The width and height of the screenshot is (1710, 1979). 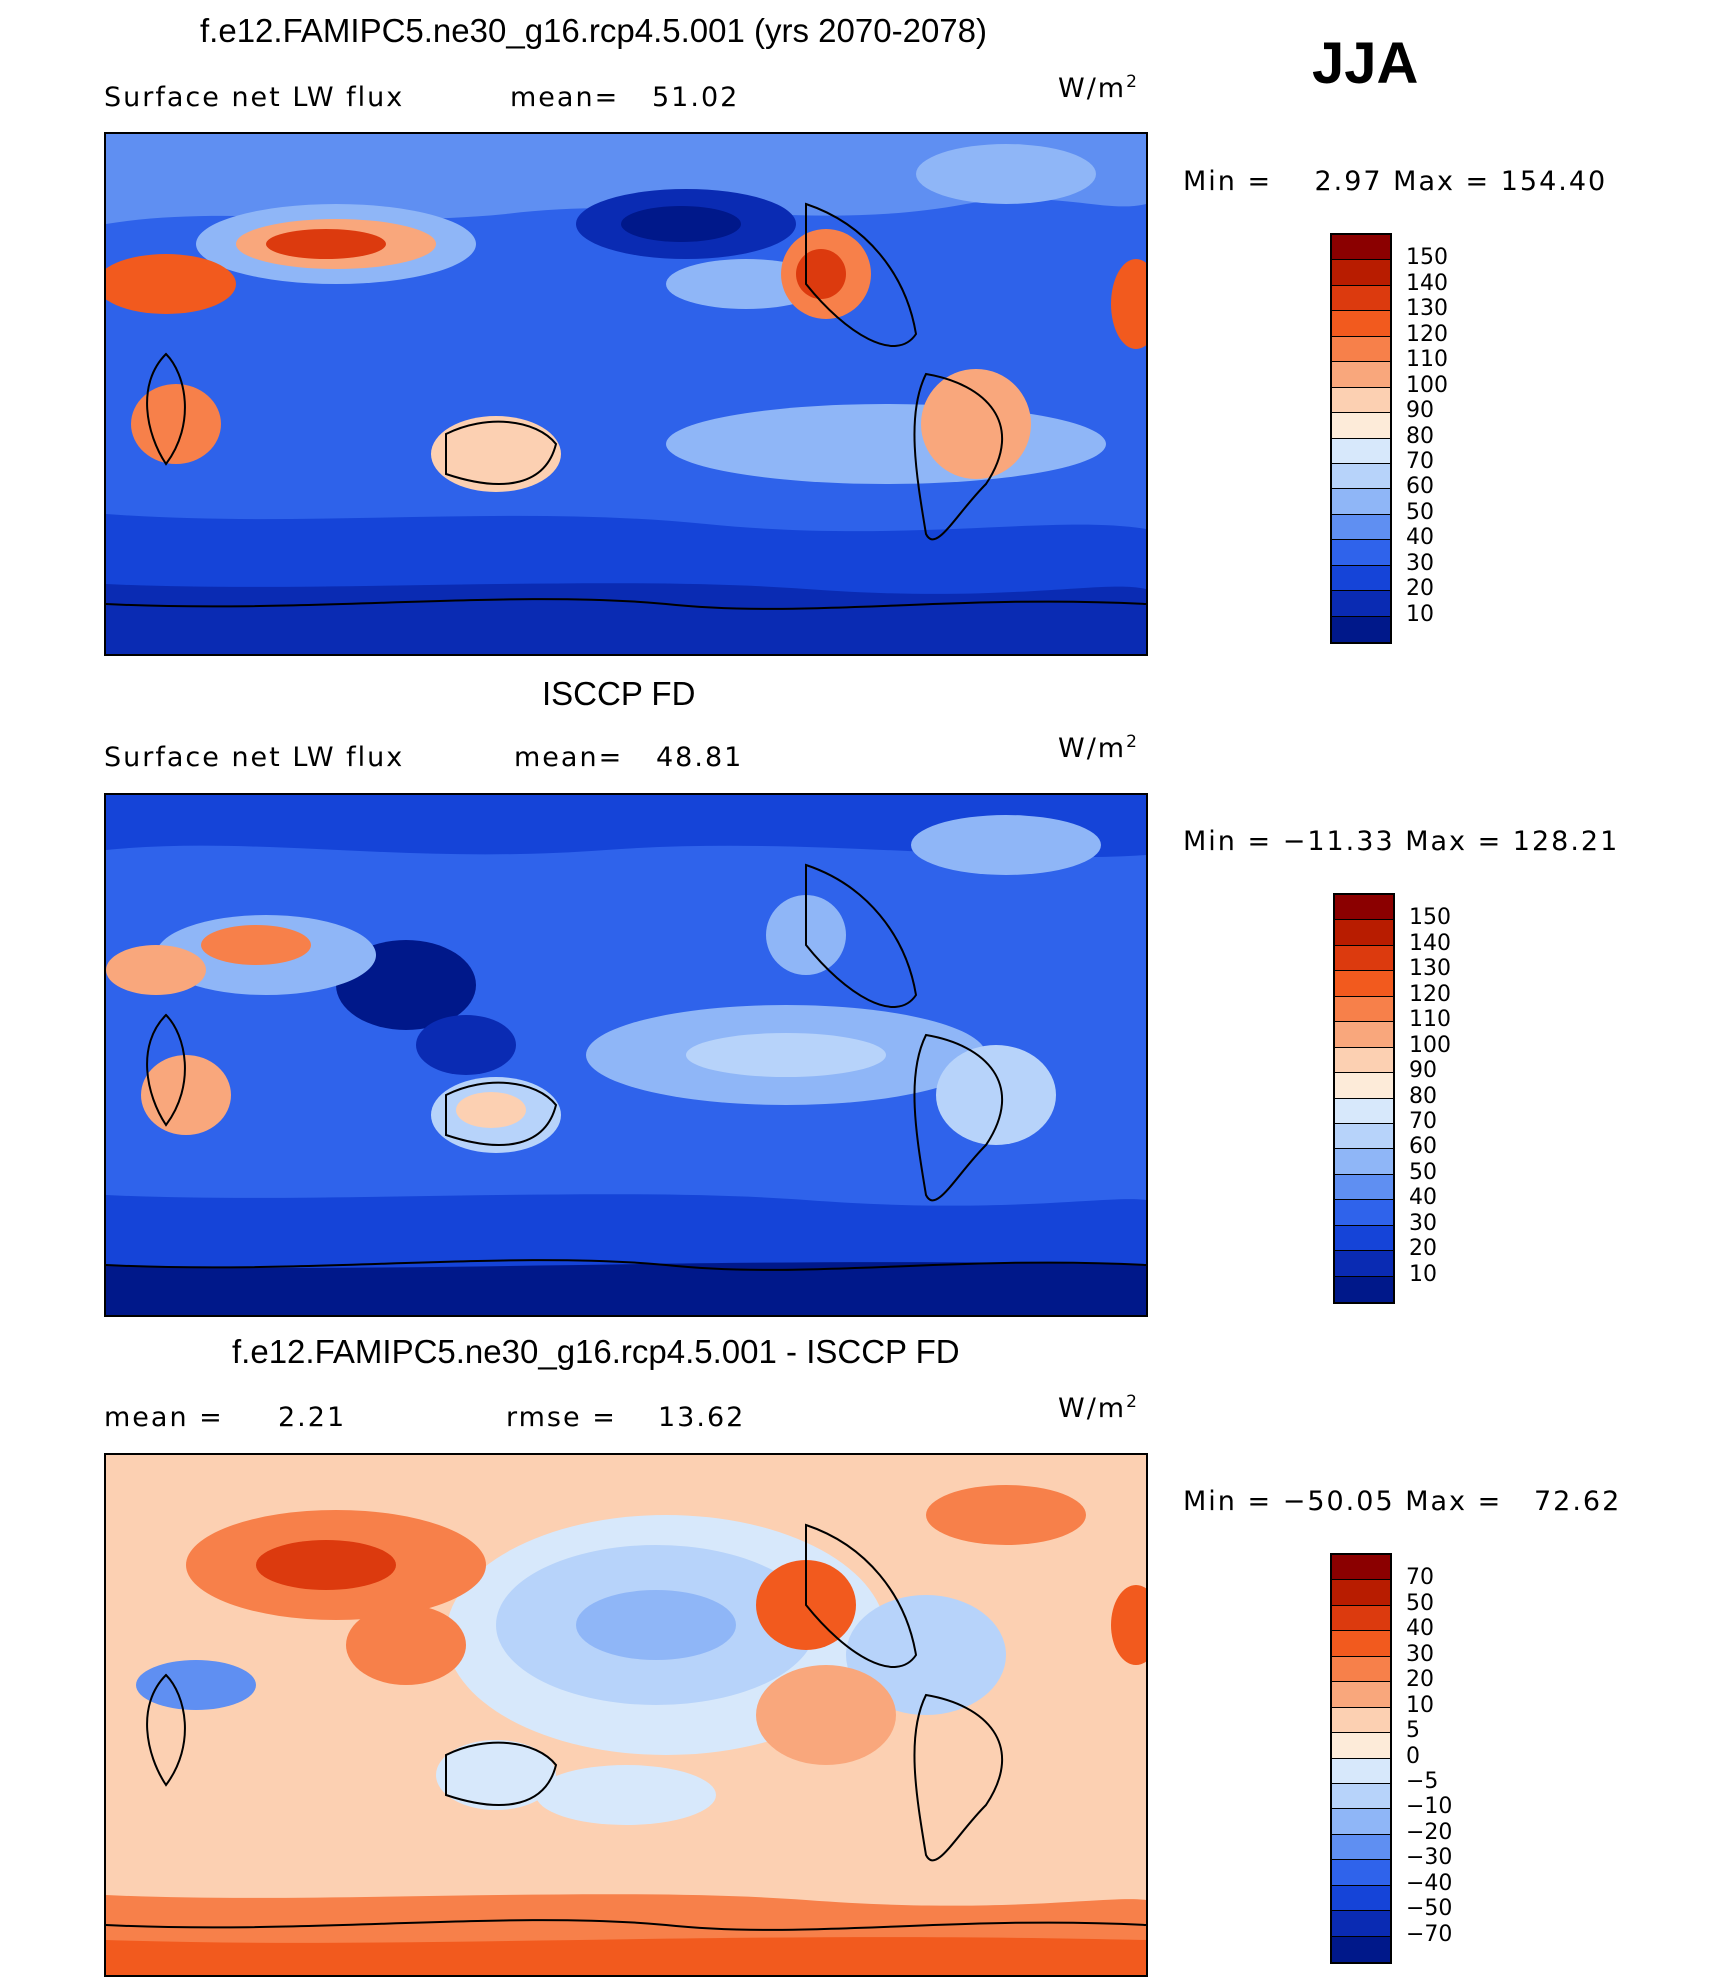 What do you see at coordinates (1429, 1832) in the screenshot?
I see `colorbar-tick-label: −20` at bounding box center [1429, 1832].